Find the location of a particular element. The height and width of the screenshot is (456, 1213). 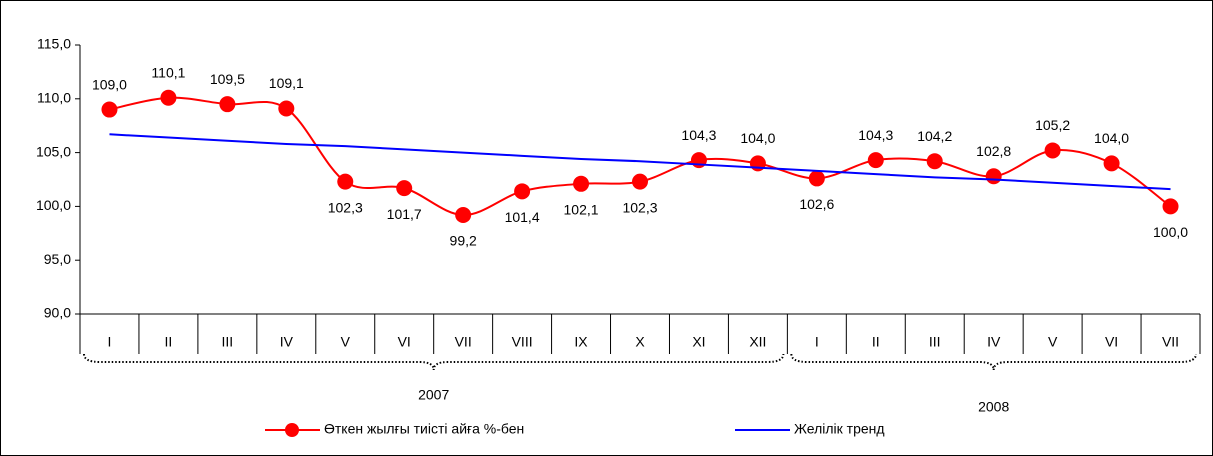

data-label: 99,2 is located at coordinates (463, 241).